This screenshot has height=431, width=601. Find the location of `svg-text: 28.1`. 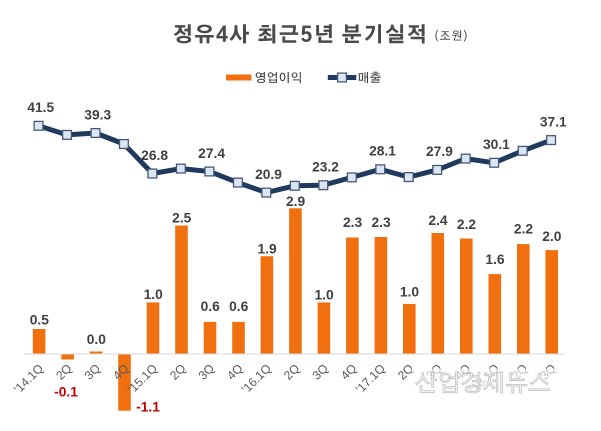

svg-text: 28.1 is located at coordinates (382, 151).